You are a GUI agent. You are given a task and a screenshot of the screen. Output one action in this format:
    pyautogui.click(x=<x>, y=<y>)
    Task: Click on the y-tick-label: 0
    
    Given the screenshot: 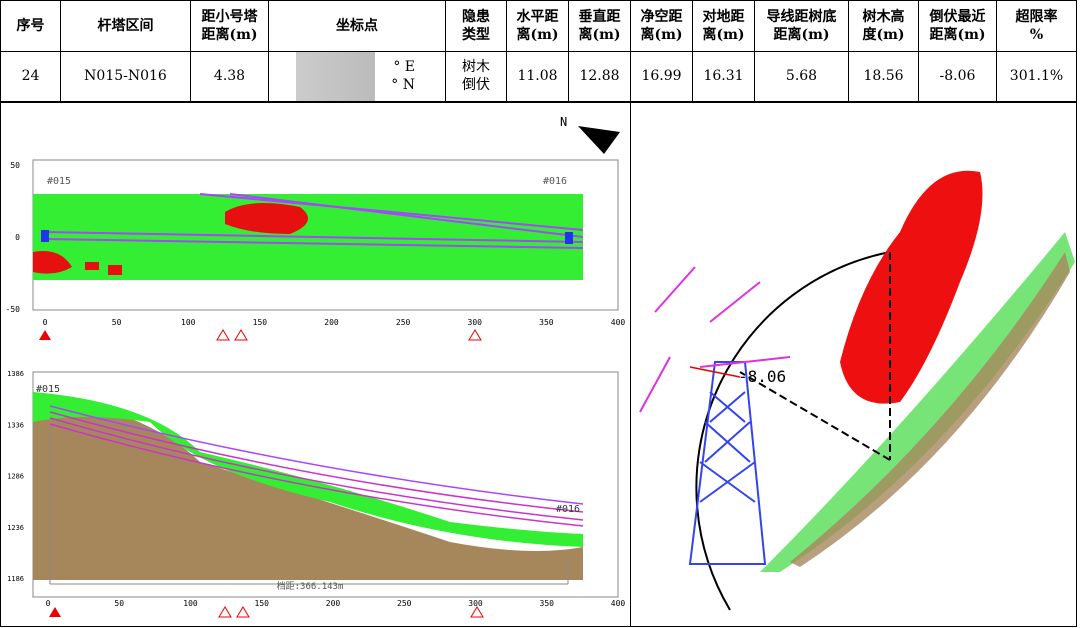 What is the action you would take?
    pyautogui.click(x=17, y=237)
    